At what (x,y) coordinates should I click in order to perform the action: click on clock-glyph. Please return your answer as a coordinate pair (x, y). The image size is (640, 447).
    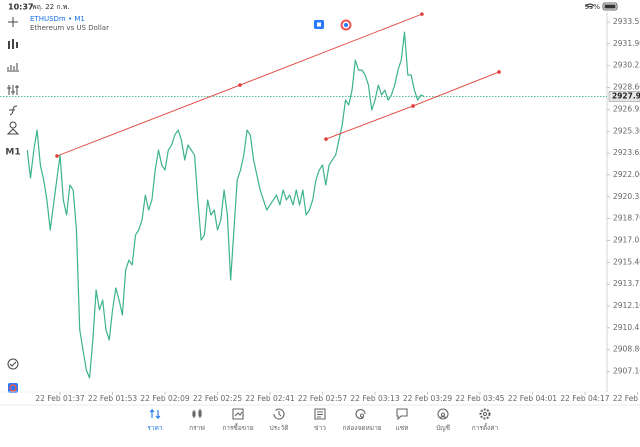
    Looking at the image, I should click on (13, 364).